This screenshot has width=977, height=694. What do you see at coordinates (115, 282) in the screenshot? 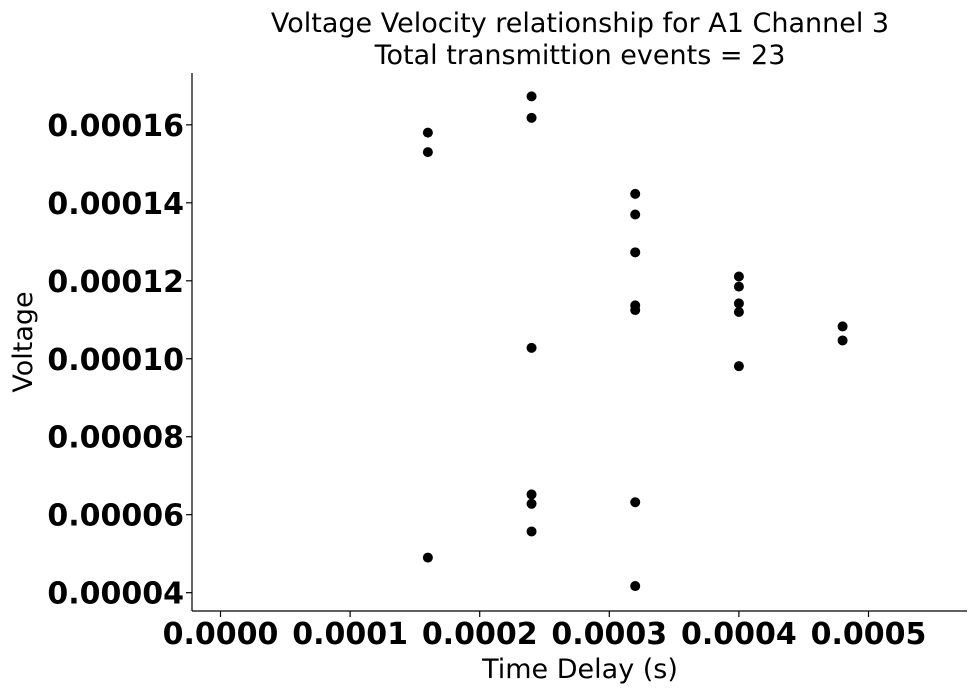
I see `y-tick-label: 0.00012` at bounding box center [115, 282].